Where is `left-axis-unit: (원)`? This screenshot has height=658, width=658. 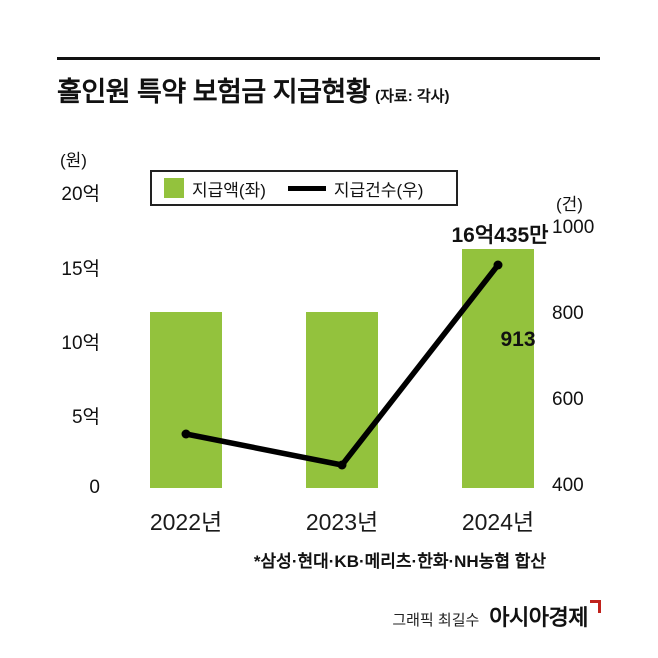
left-axis-unit: (원) is located at coordinates (73, 160).